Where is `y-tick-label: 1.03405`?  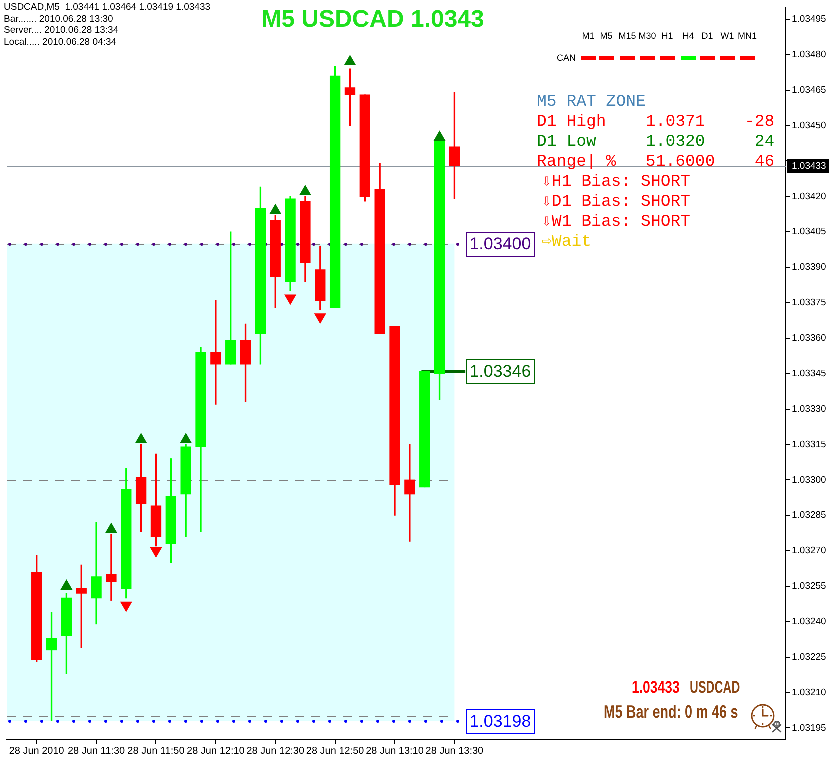
y-tick-label: 1.03405 is located at coordinates (809, 232).